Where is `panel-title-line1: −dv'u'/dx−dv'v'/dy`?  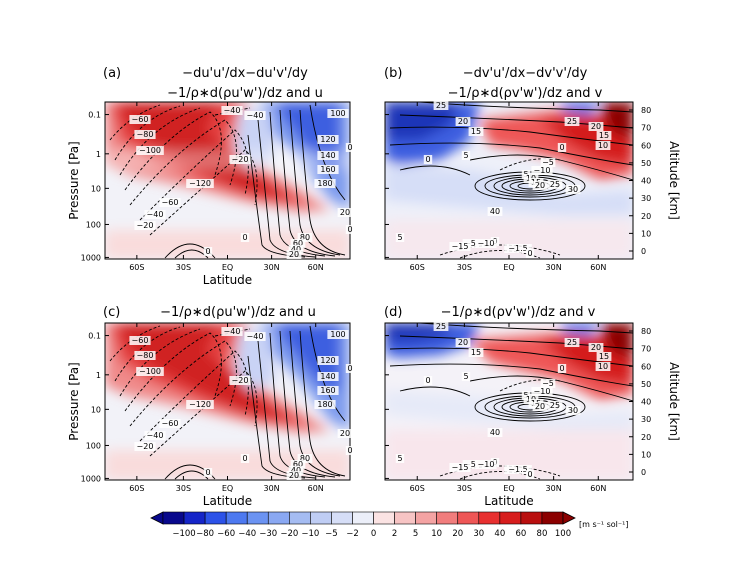
panel-title-line1: −dv'u'/dx−dv'v'/dy is located at coordinates (525, 73).